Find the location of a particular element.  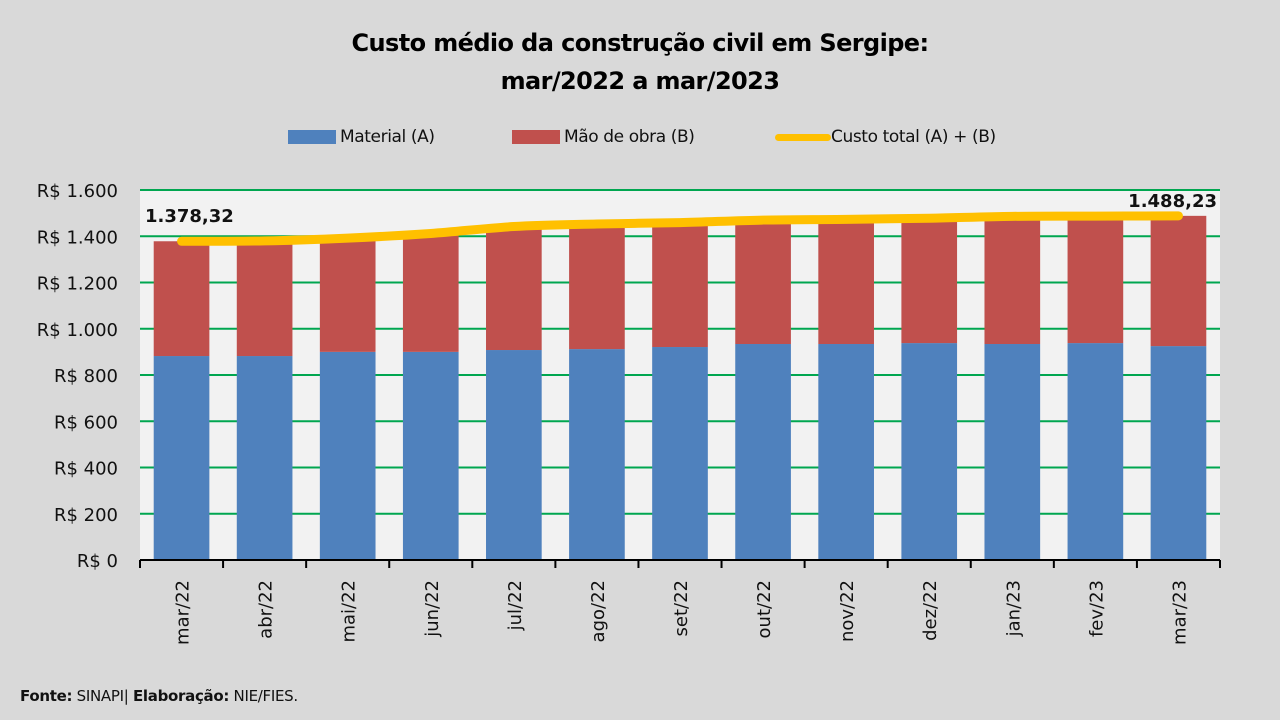

legend-label-custo-total: Custo total (A) + (B) is located at coordinates (913, 137).